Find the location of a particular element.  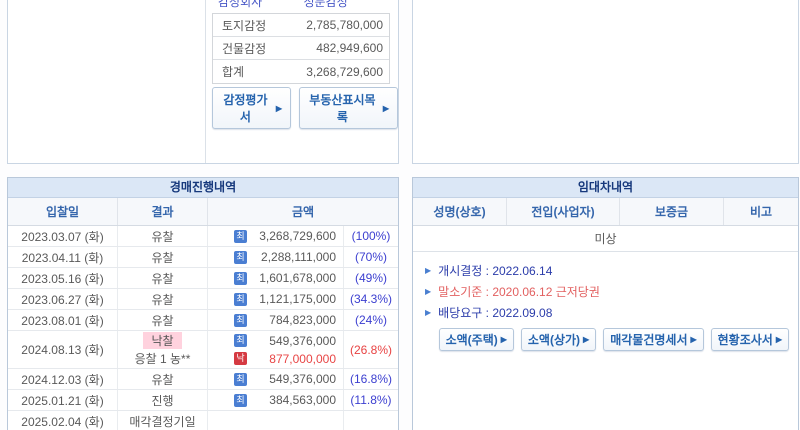

property-list-button: 부동산표시목록 ▶ is located at coordinates (348, 108).